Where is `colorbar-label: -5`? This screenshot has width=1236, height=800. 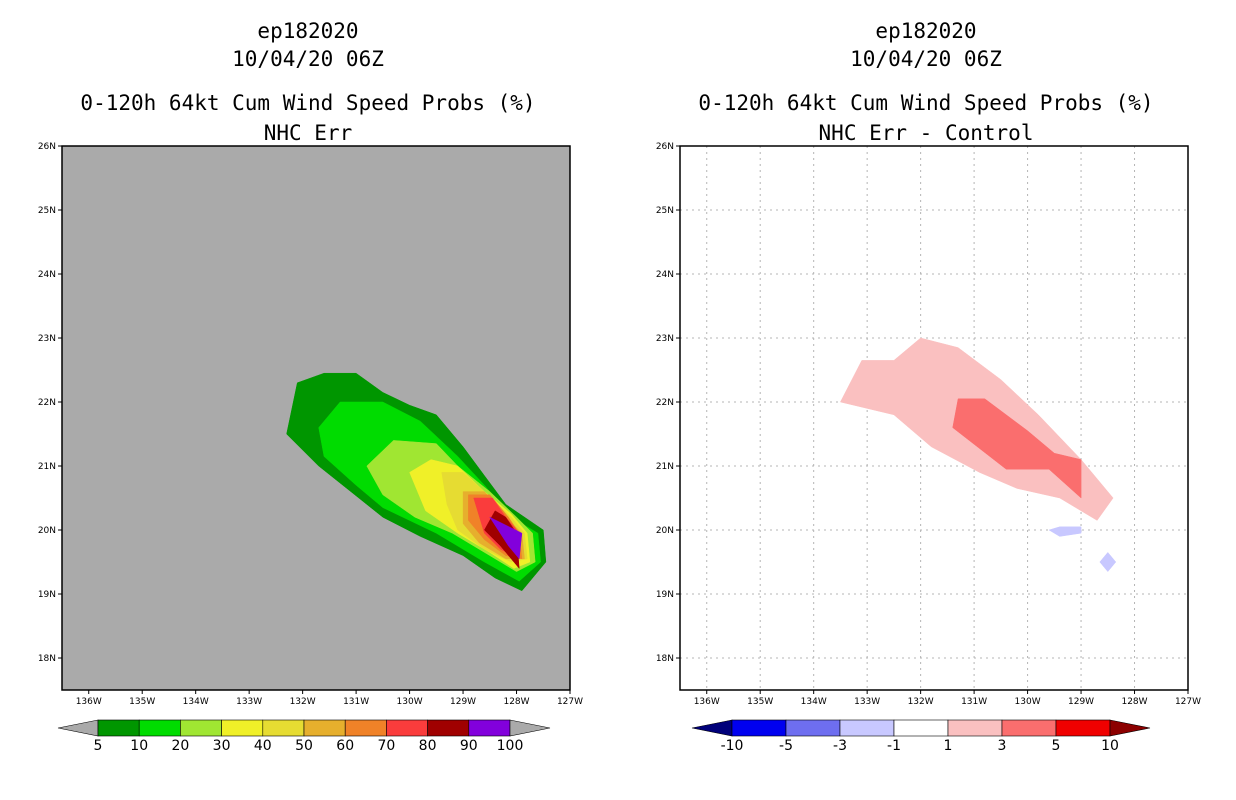 colorbar-label: -5 is located at coordinates (786, 746).